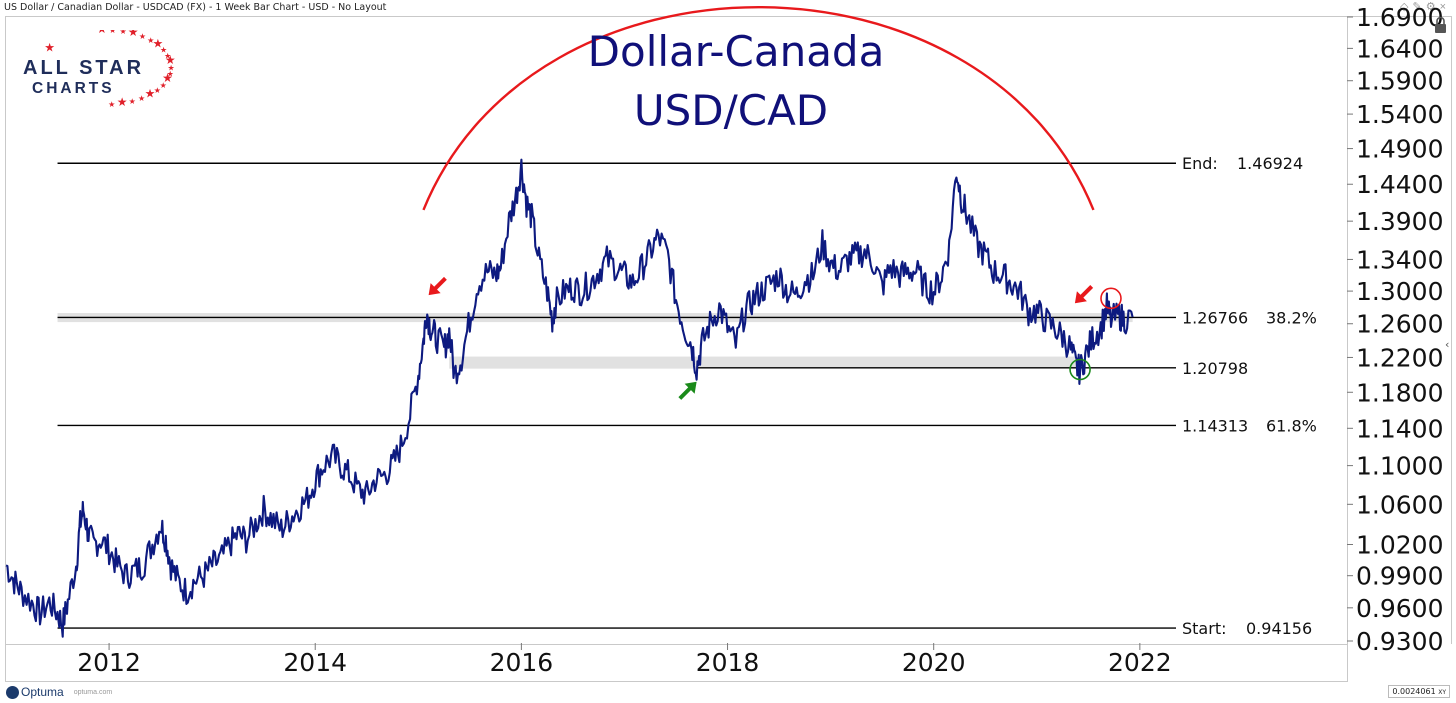 The height and width of the screenshot is (703, 1456). I want to click on level-value: 1.14313, so click(1215, 425).